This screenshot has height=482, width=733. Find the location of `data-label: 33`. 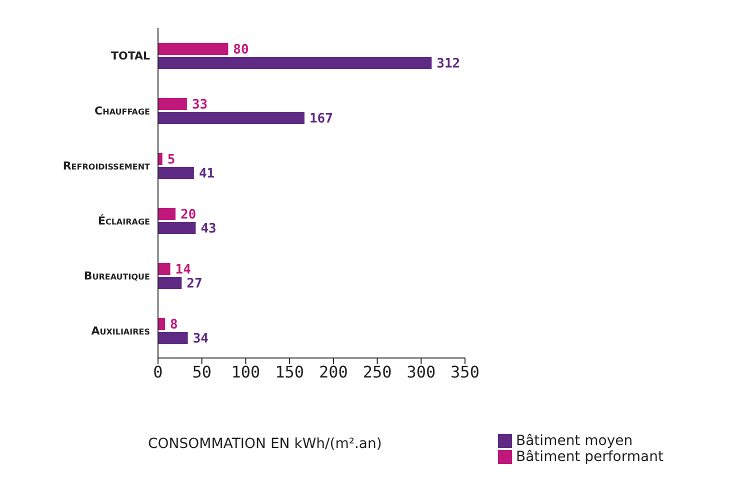

data-label: 33 is located at coordinates (200, 105).